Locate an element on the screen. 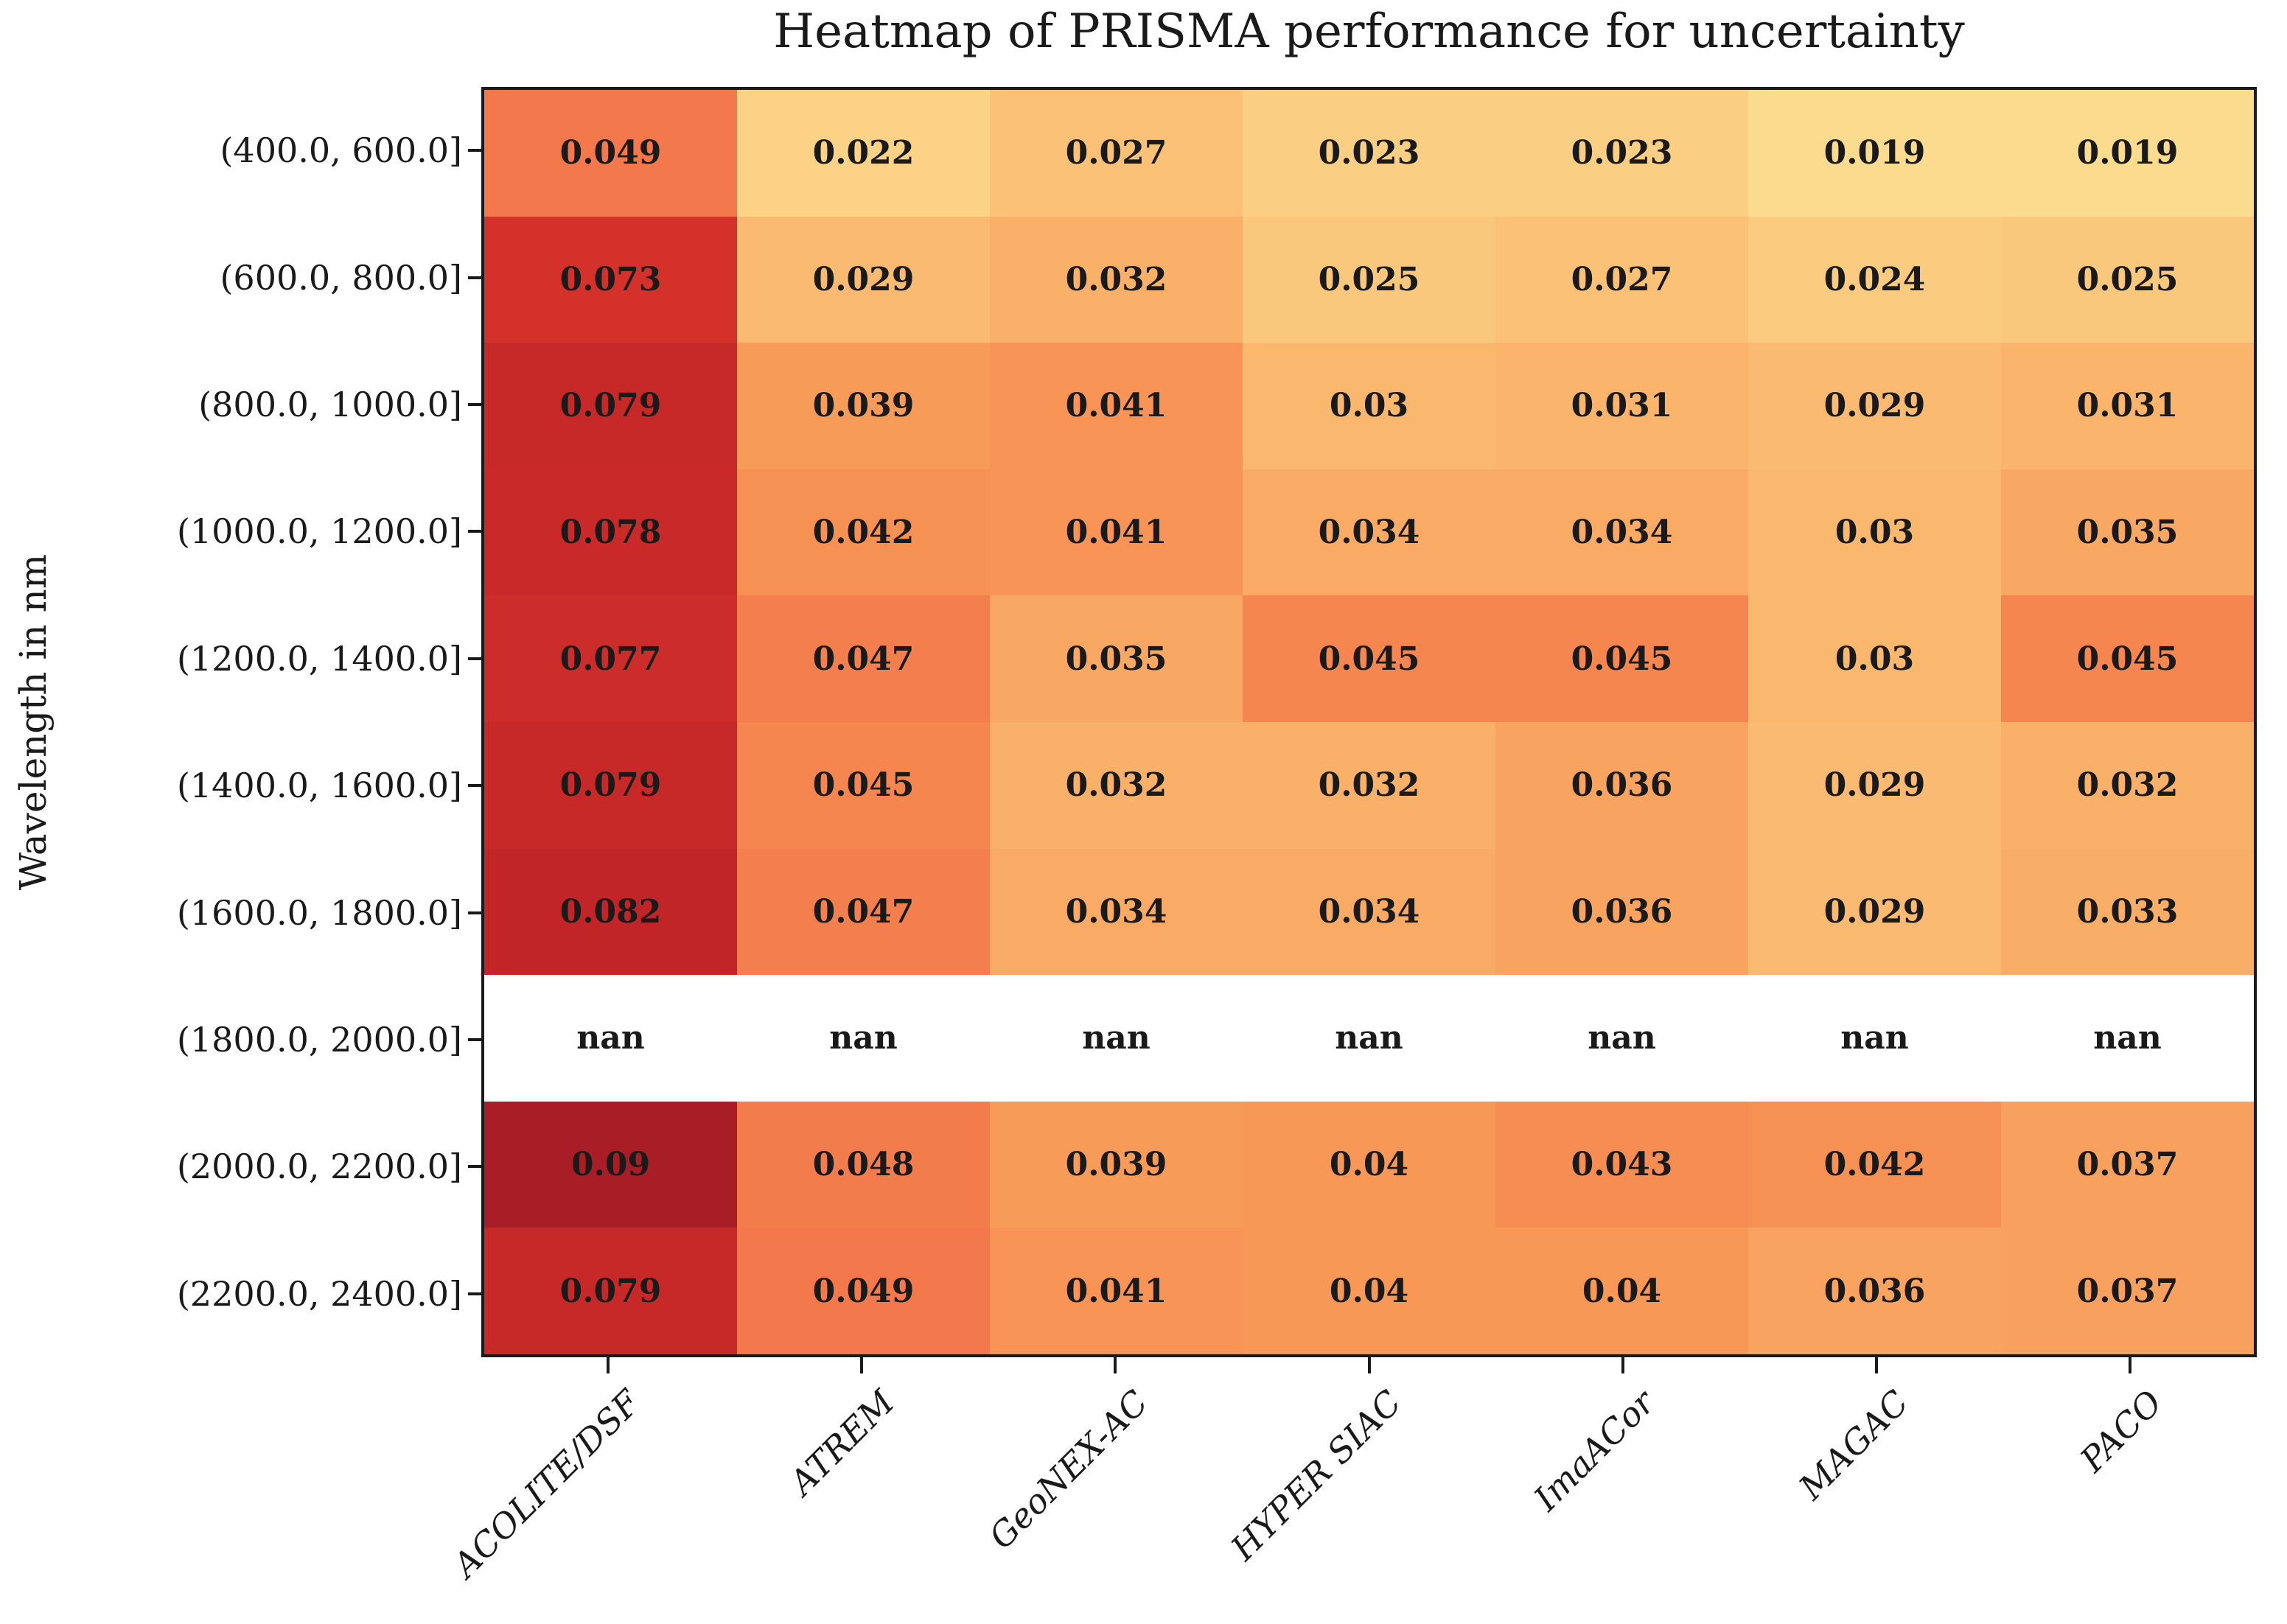 The image size is (2287, 1624). cell-value: 0.037 is located at coordinates (2127, 1291).